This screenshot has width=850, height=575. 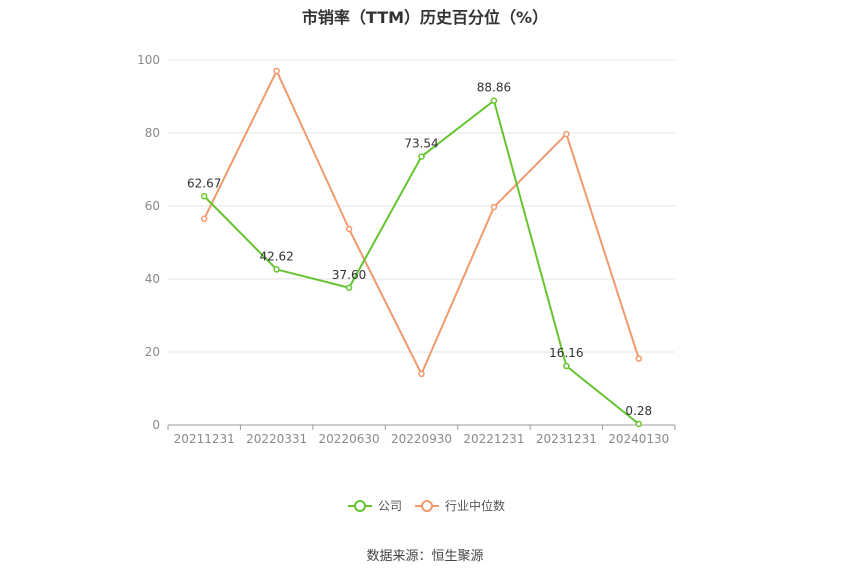 What do you see at coordinates (349, 275) in the screenshot?
I see `data-label: 37.60` at bounding box center [349, 275].